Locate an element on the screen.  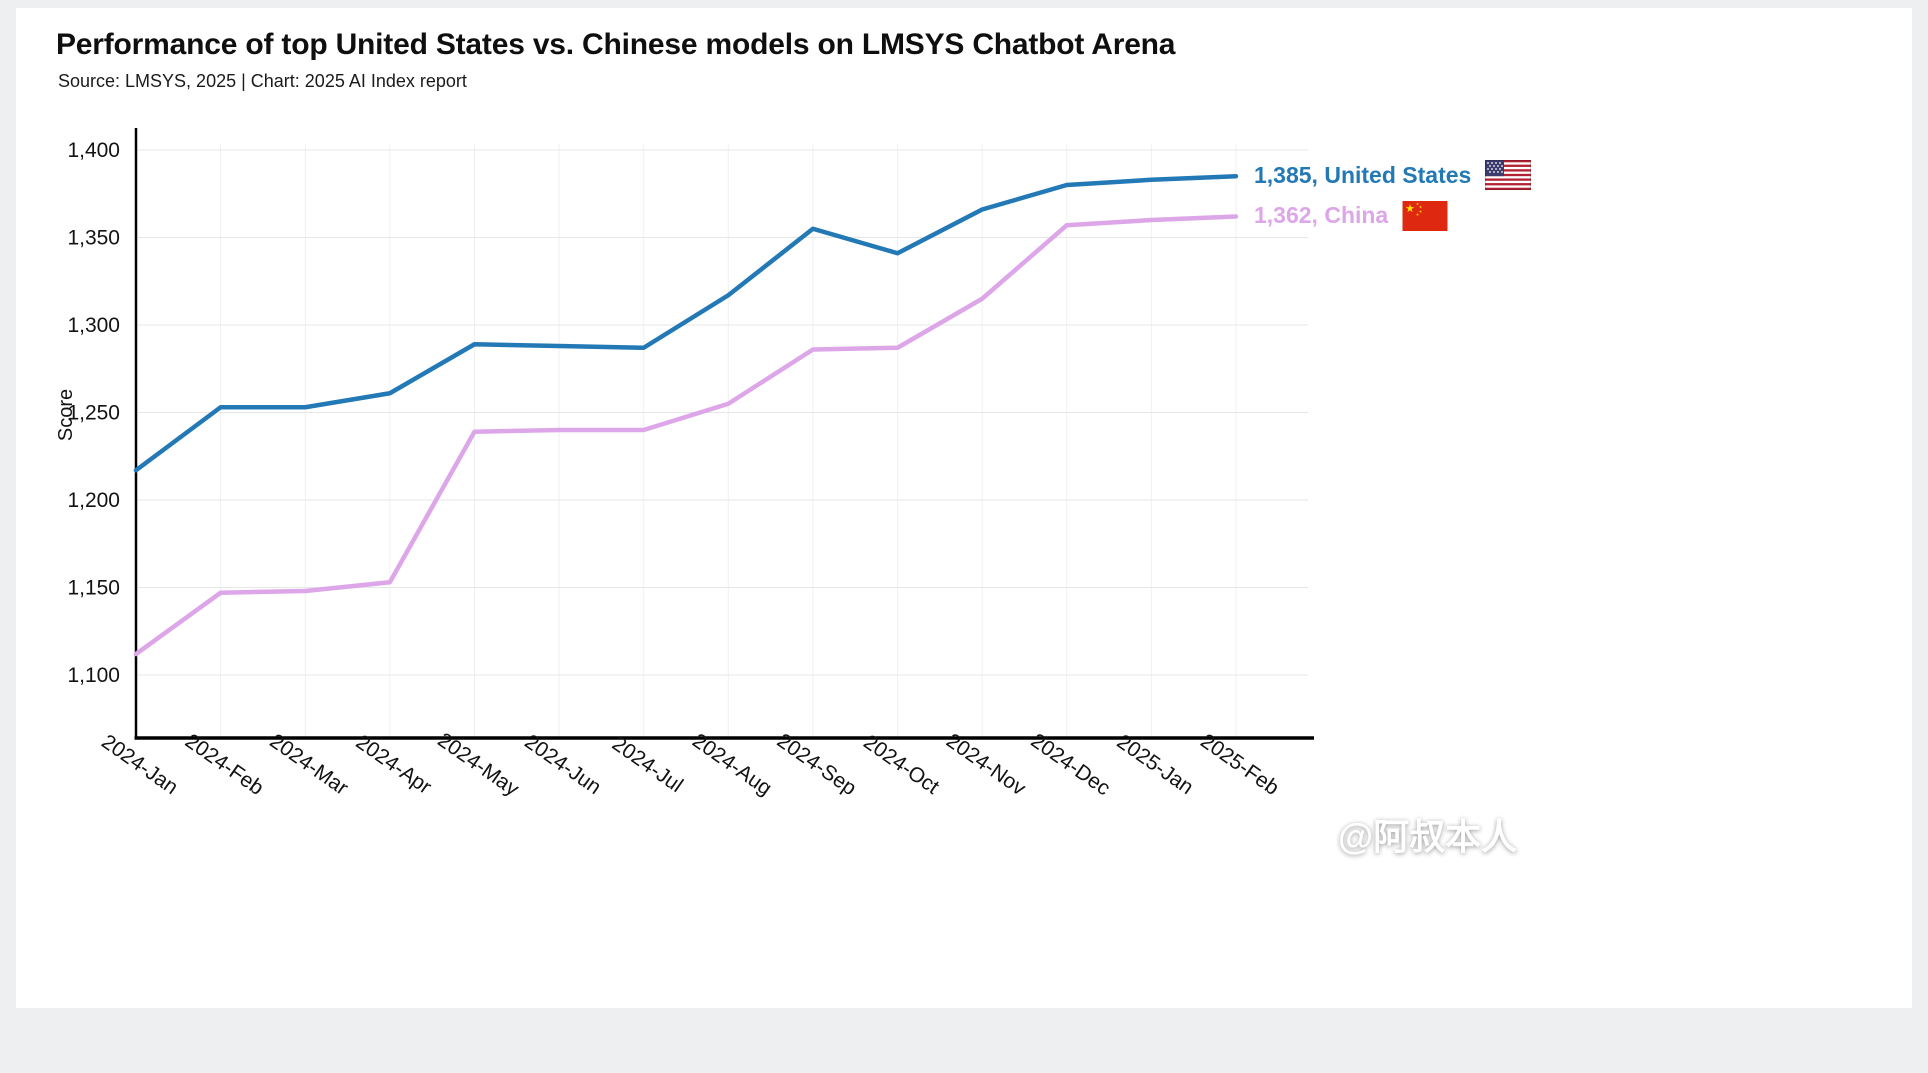
x-tick-label: 2024-Nov is located at coordinates (986, 764).